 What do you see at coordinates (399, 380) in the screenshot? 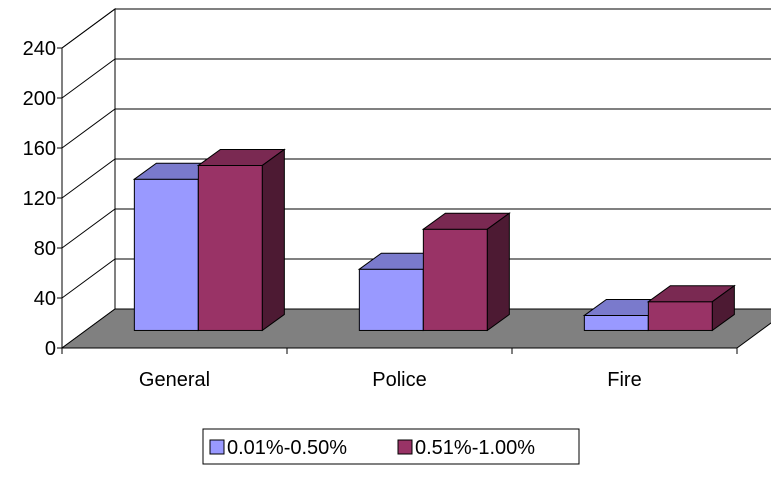
I see `x-tick-label: Police` at bounding box center [399, 380].